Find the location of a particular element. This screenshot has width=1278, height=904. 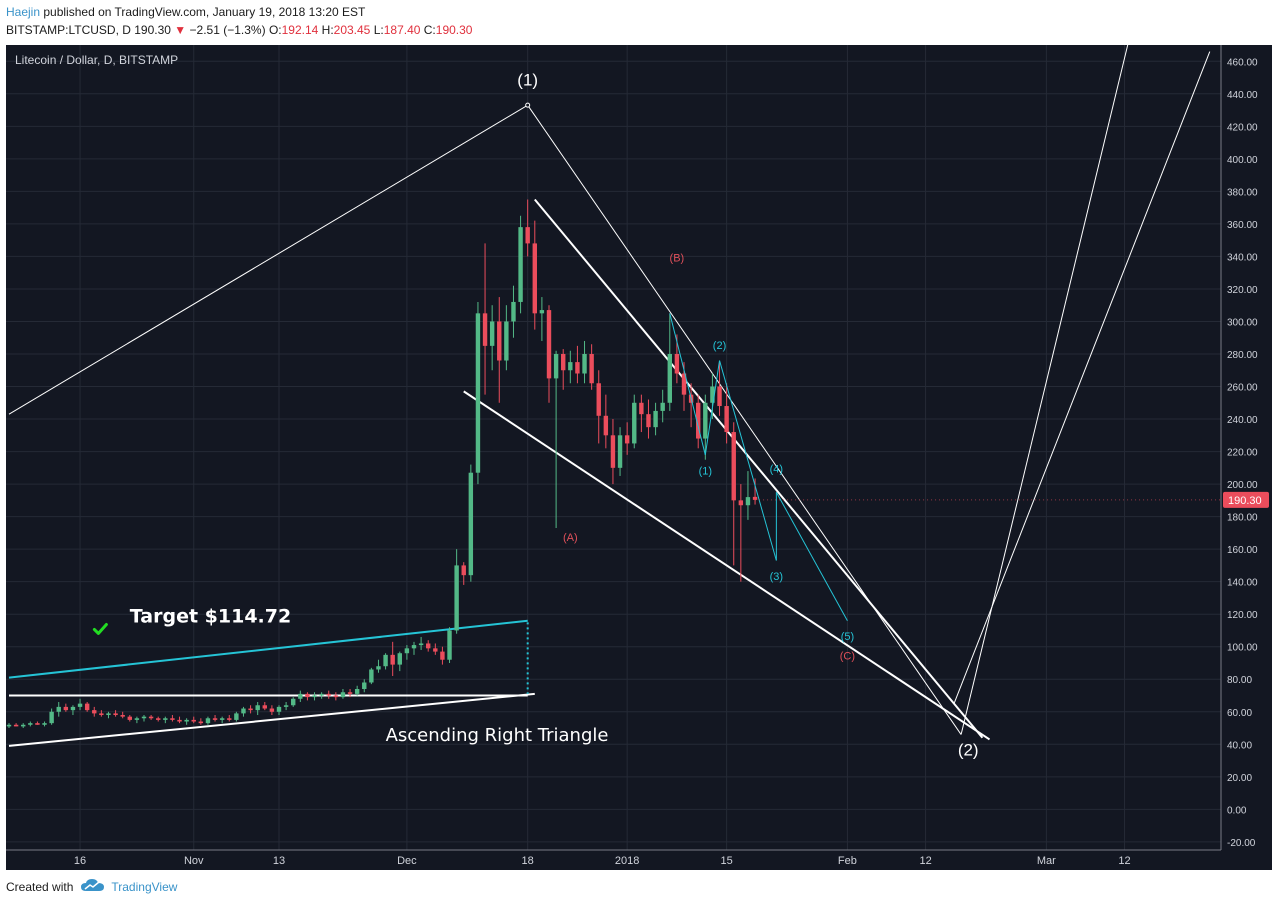

y-tick-label: 80.00 is located at coordinates (1239, 680).